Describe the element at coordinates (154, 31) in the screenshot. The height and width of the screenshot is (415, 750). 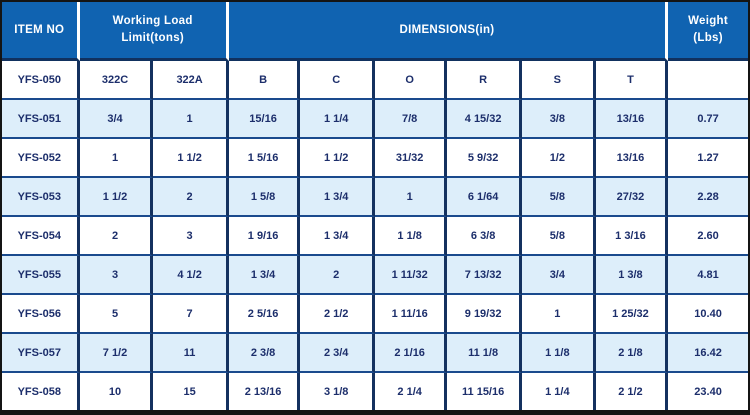
I see `header-working-load: Working Load Limit(tons)` at that location.